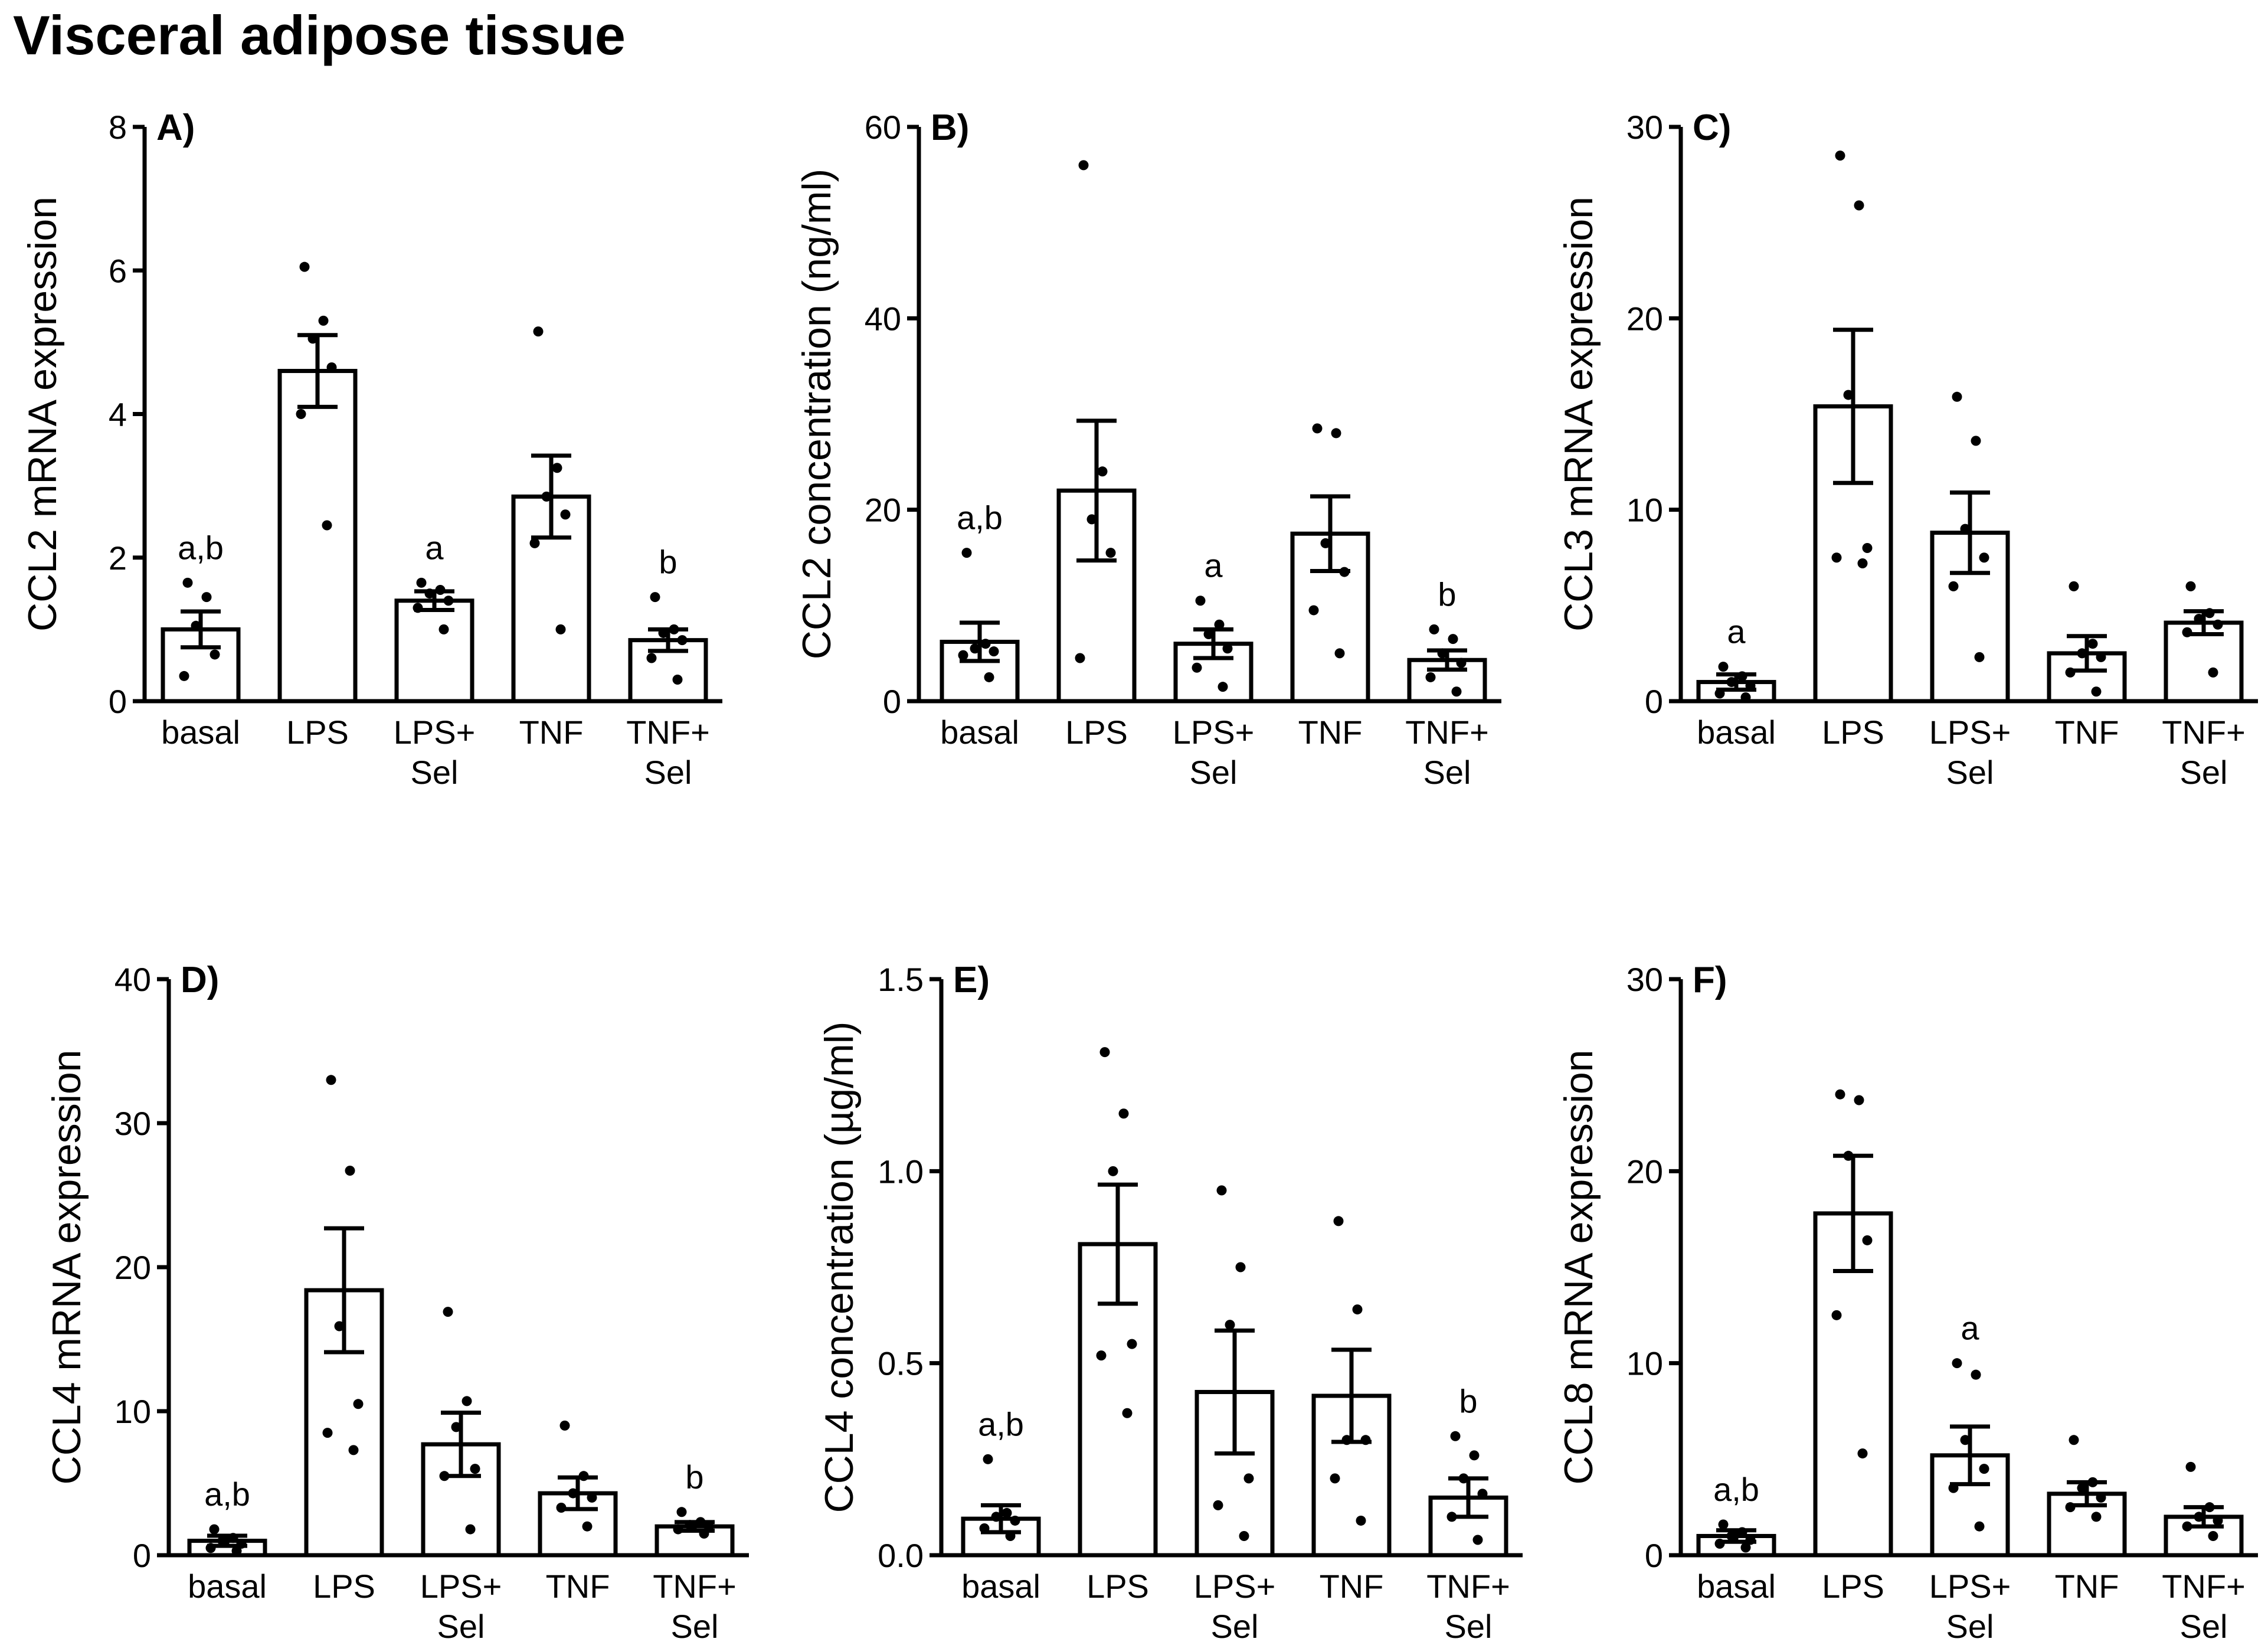 The width and height of the screenshot is (2268, 1652). I want to click on x-tick-label-line: LPS, so click(344, 1587).